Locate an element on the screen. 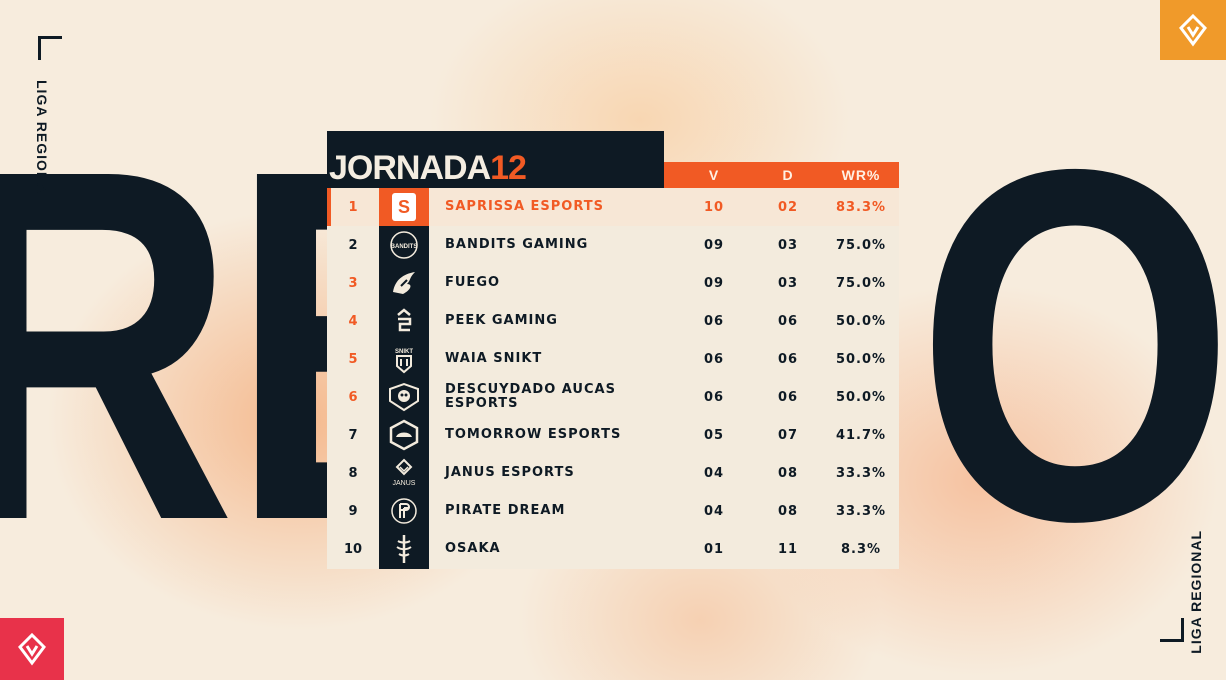 This screenshot has height=680, width=1226. row-team: WAIA SNIKT is located at coordinates (494, 358).